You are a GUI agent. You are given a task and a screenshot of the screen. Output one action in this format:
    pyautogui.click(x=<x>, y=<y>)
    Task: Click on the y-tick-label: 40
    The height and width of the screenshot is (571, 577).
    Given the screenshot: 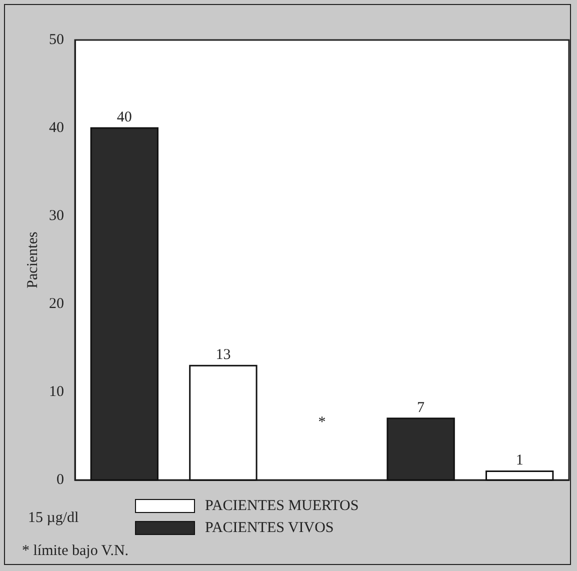 What is the action you would take?
    pyautogui.click(x=56, y=128)
    